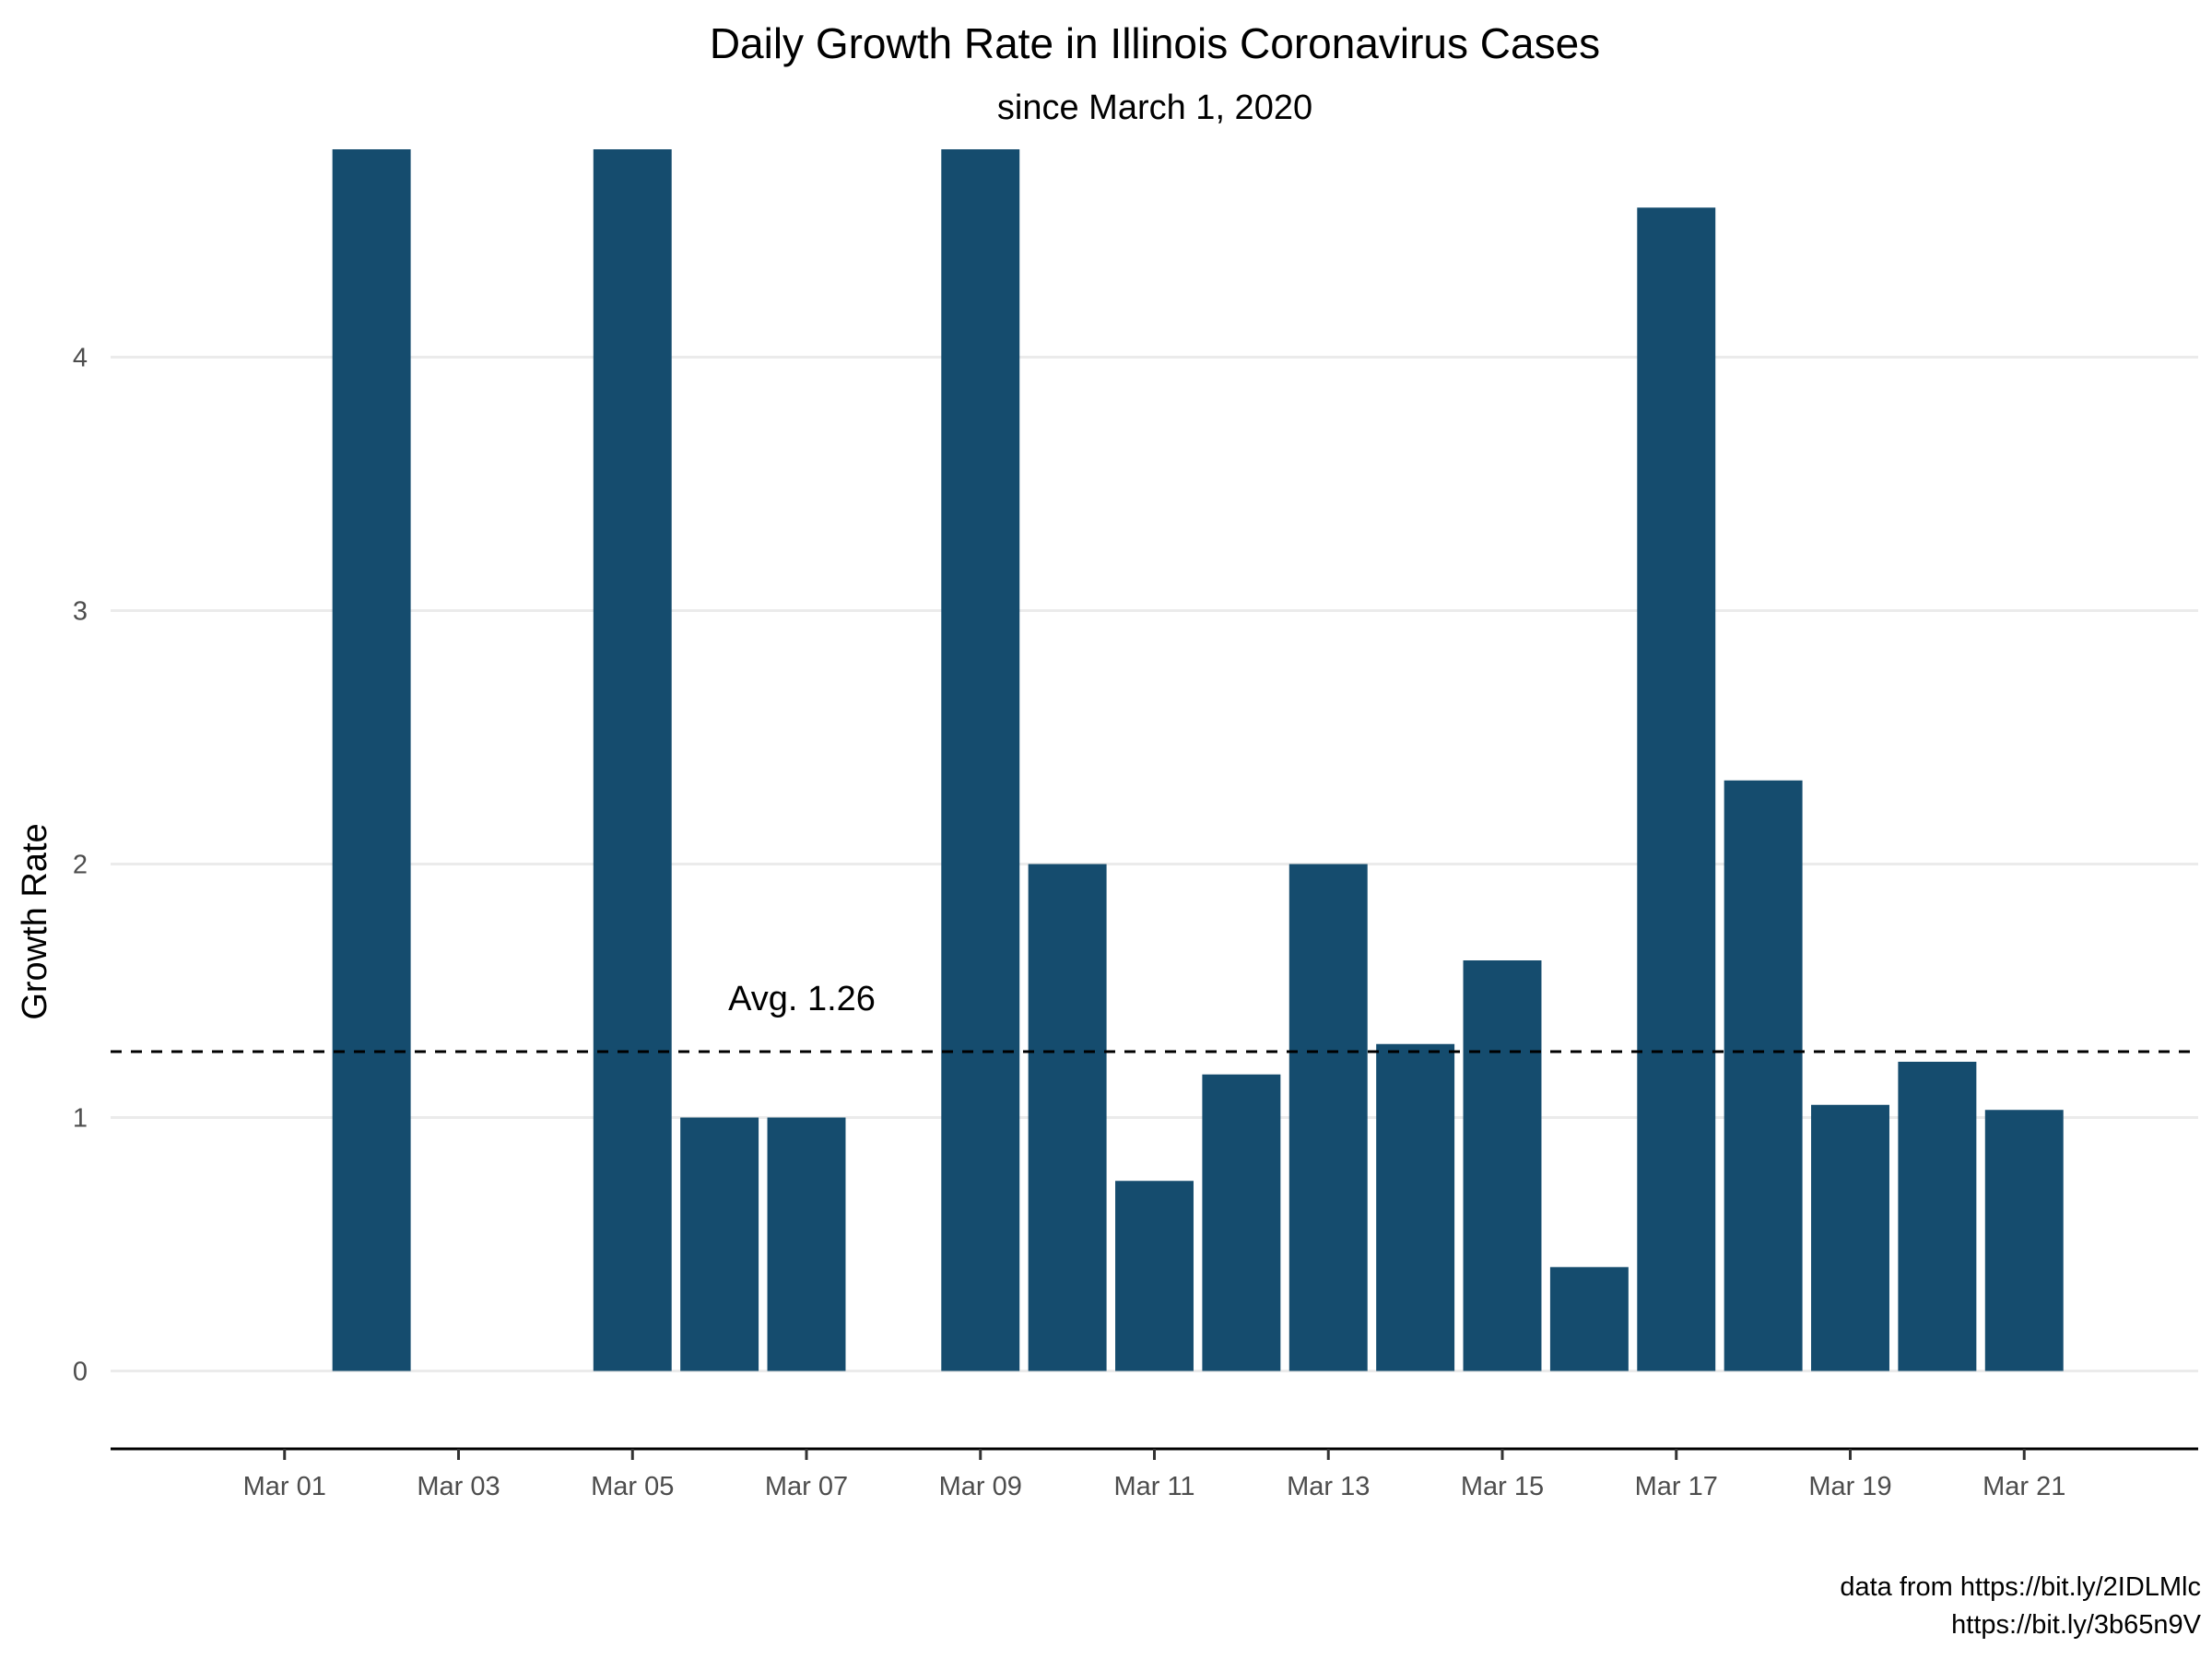 The height and width of the screenshot is (1659, 2212). Describe the element at coordinates (80, 1372) in the screenshot. I see `y-tick-label: 0` at that location.